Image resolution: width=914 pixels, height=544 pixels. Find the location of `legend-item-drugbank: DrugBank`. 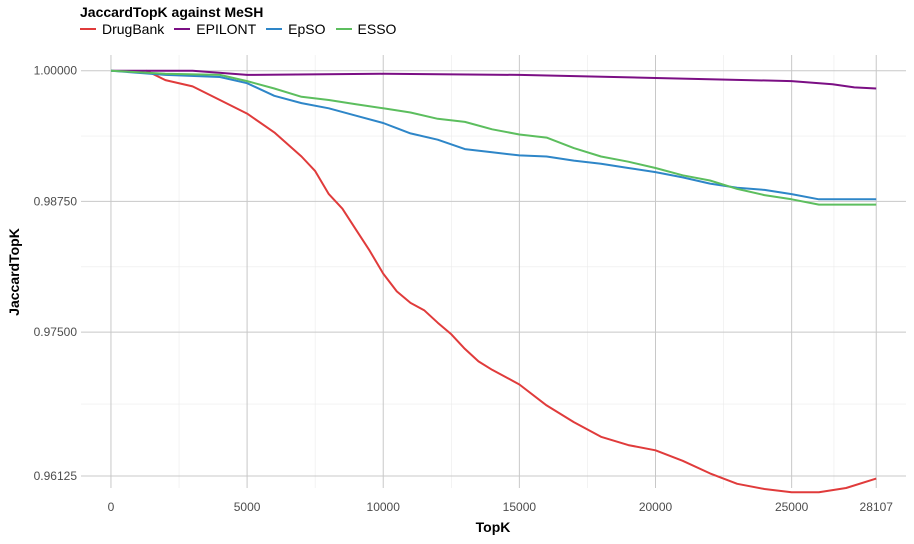

legend-item-drugbank: DrugBank is located at coordinates (122, 29).